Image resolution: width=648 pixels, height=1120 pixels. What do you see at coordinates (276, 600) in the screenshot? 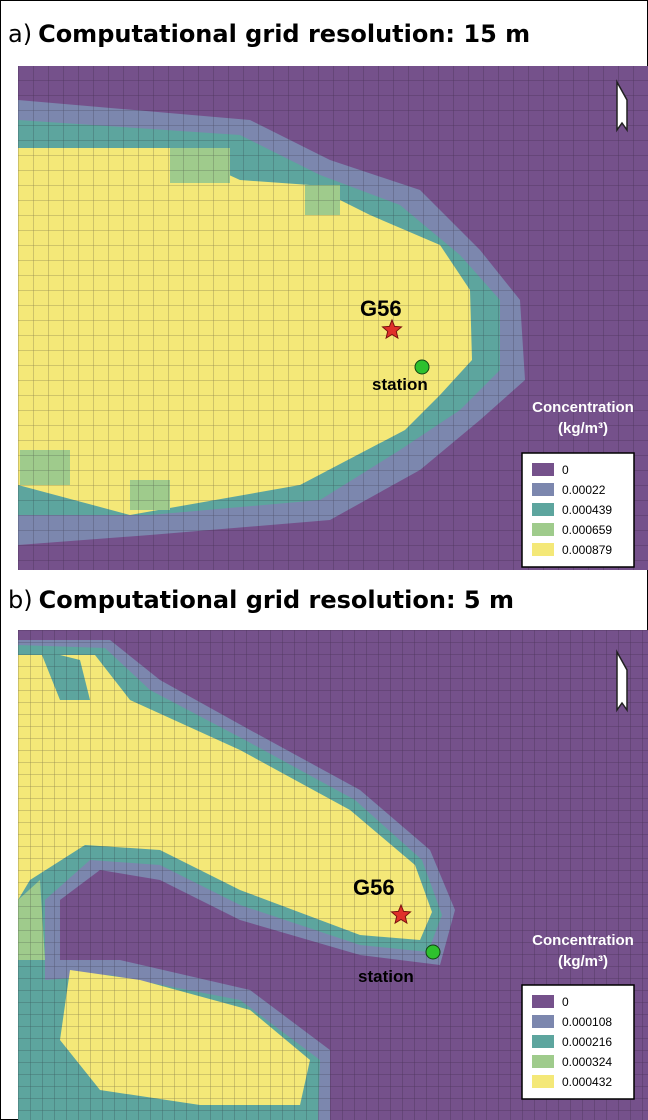
I see `panel-title-text: Computational grid resolution: 5 m` at bounding box center [276, 600].